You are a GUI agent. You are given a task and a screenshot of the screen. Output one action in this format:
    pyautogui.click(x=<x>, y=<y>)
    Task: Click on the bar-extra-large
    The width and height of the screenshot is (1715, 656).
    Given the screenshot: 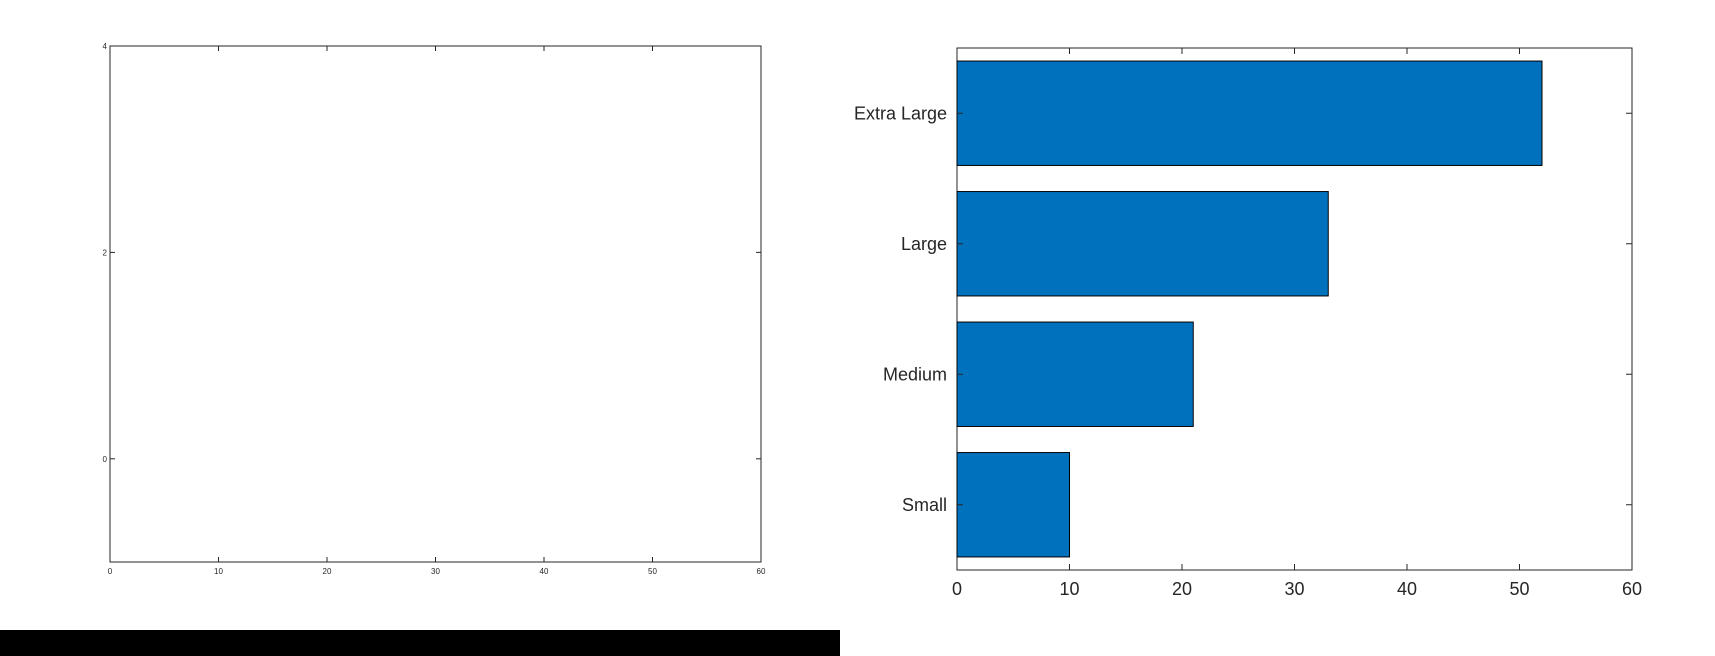 What is the action you would take?
    pyautogui.click(x=1249, y=113)
    